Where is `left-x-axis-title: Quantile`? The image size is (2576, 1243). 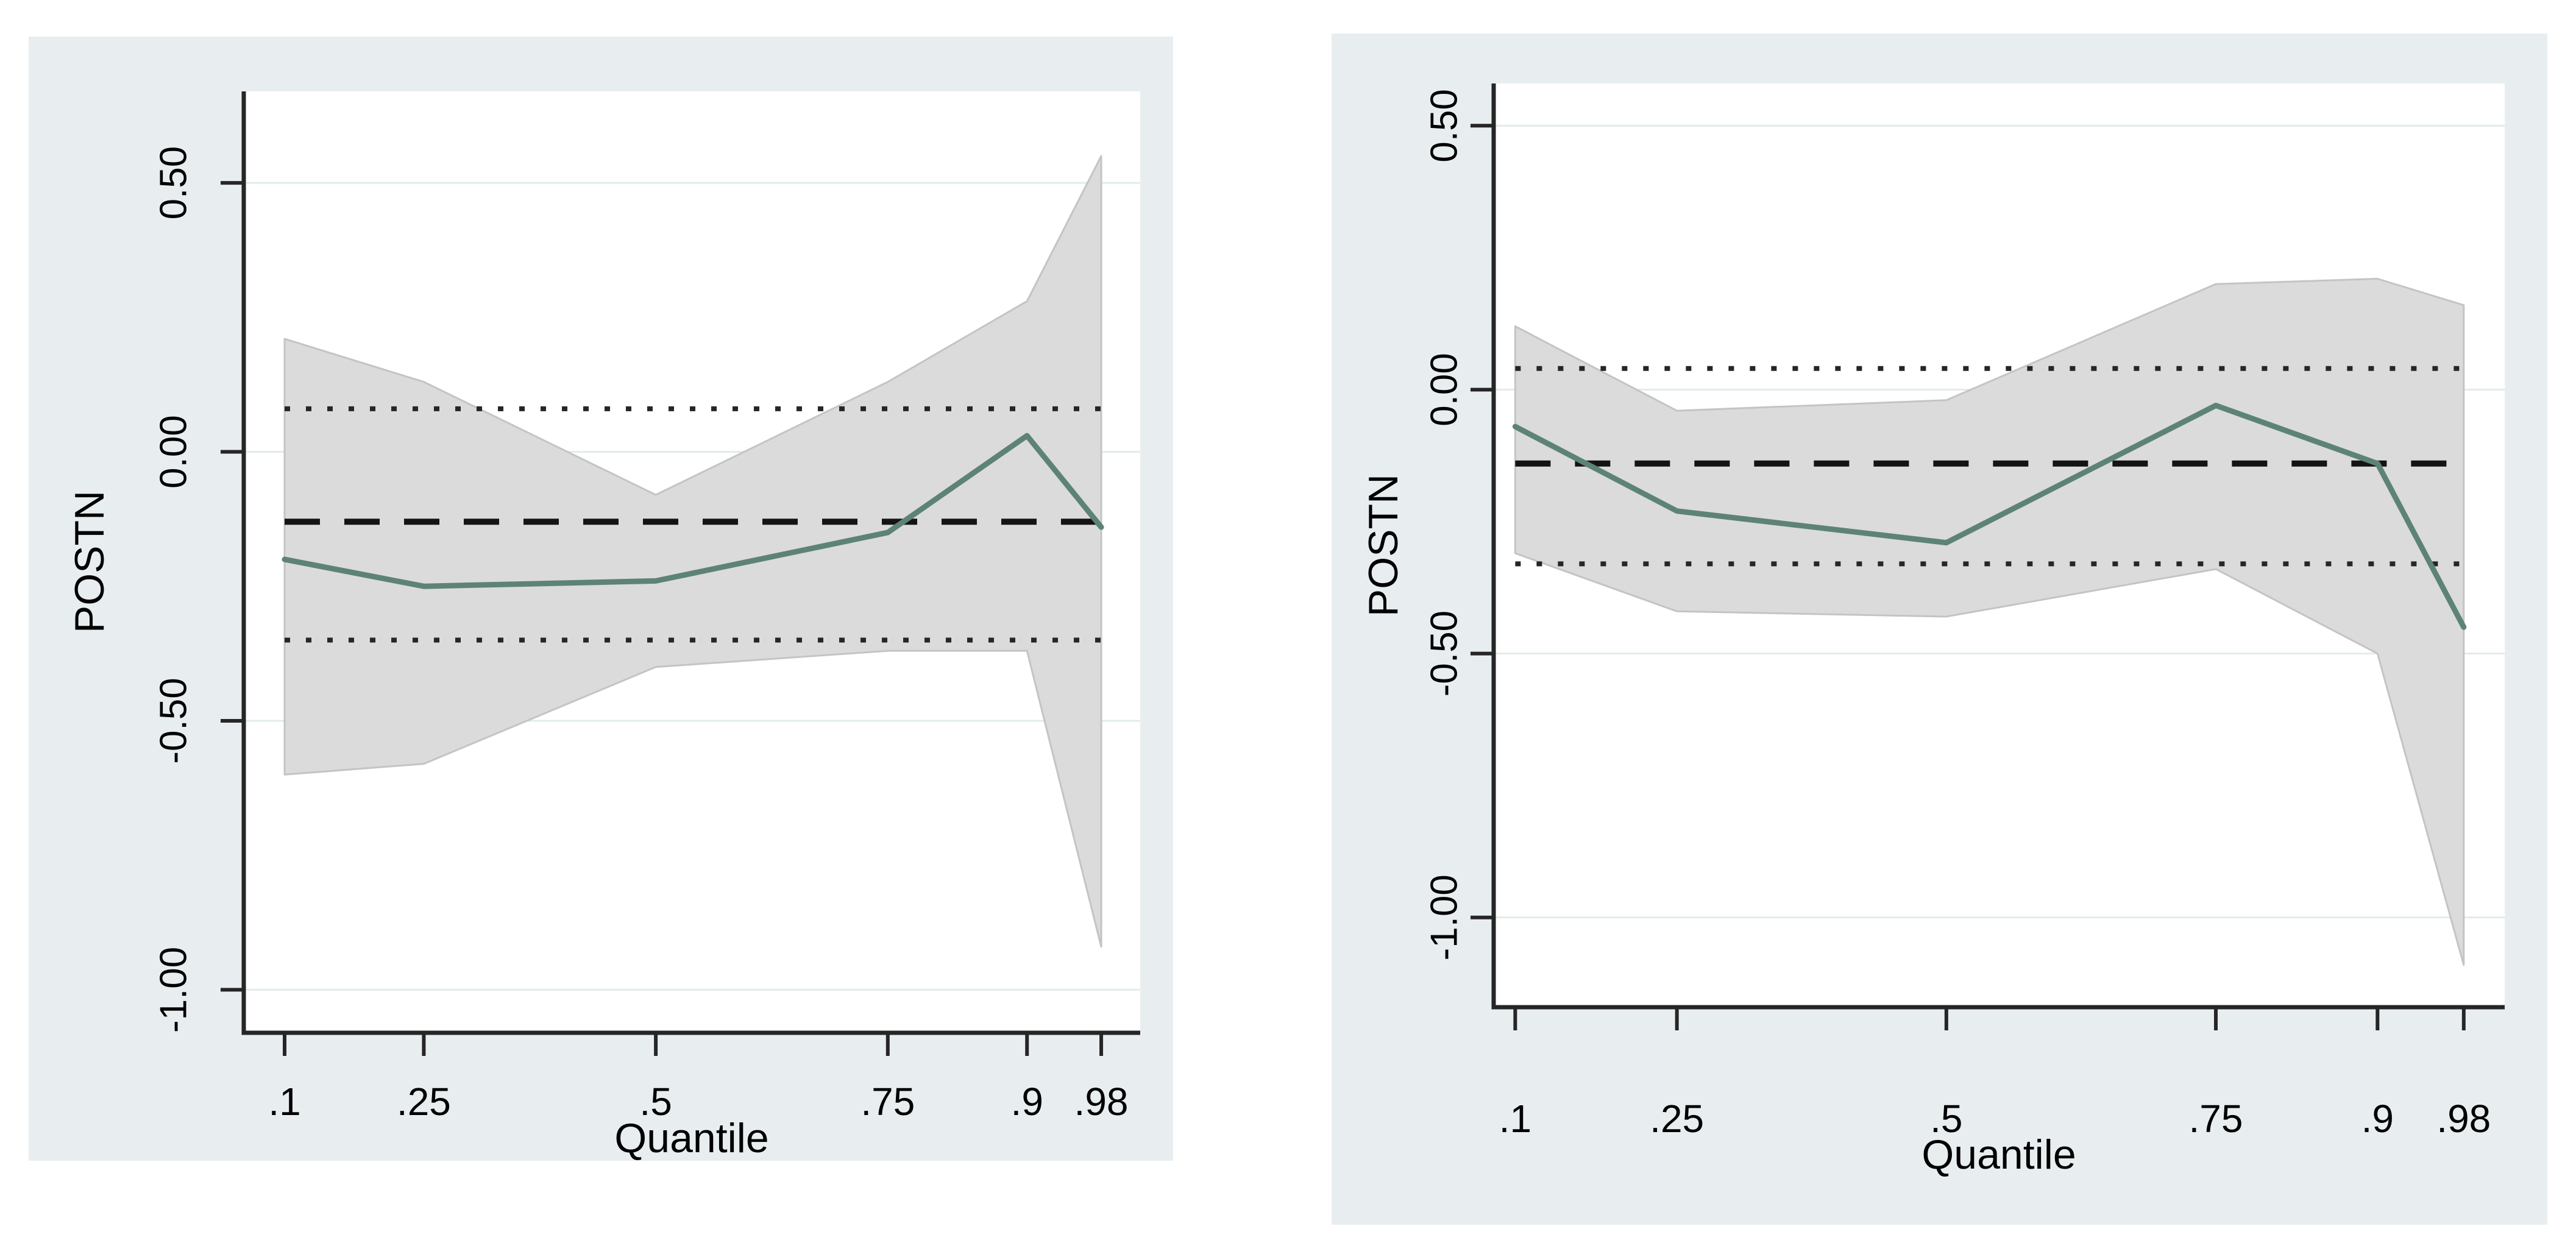 left-x-axis-title: Quantile is located at coordinates (691, 1138).